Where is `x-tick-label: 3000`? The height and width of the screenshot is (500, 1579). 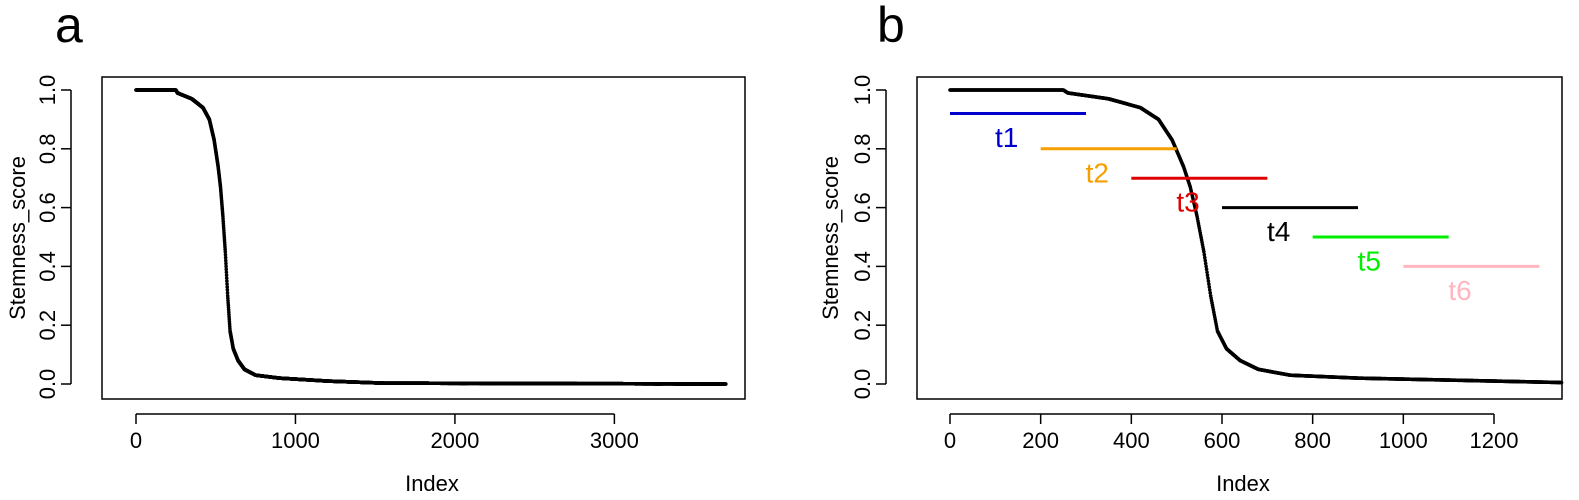
x-tick-label: 3000 is located at coordinates (614, 440).